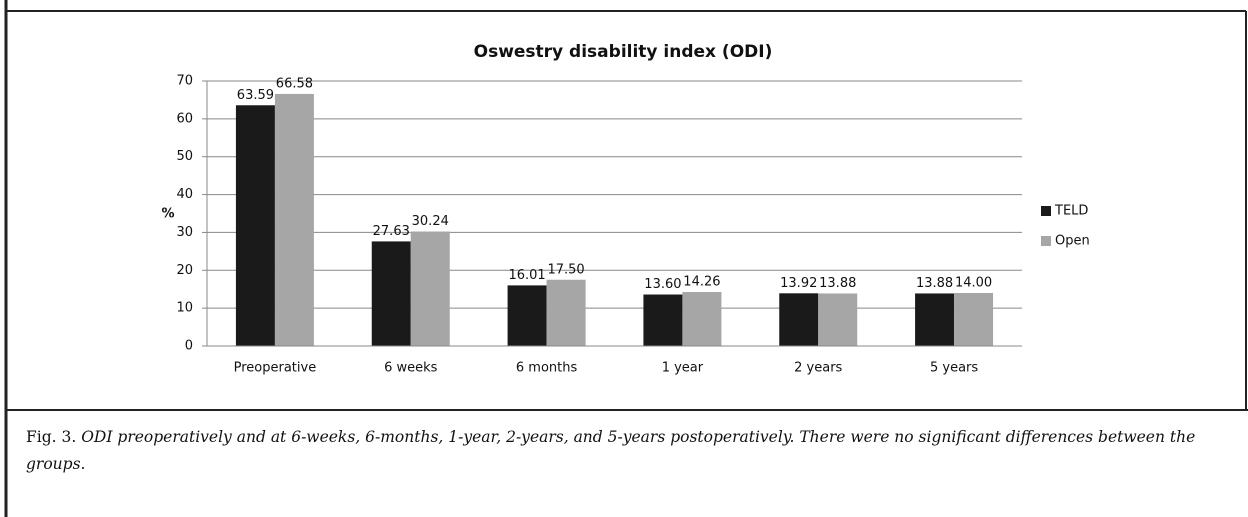 The width and height of the screenshot is (1248, 517). What do you see at coordinates (701, 282) in the screenshot?
I see `value-label: 14.26` at bounding box center [701, 282].